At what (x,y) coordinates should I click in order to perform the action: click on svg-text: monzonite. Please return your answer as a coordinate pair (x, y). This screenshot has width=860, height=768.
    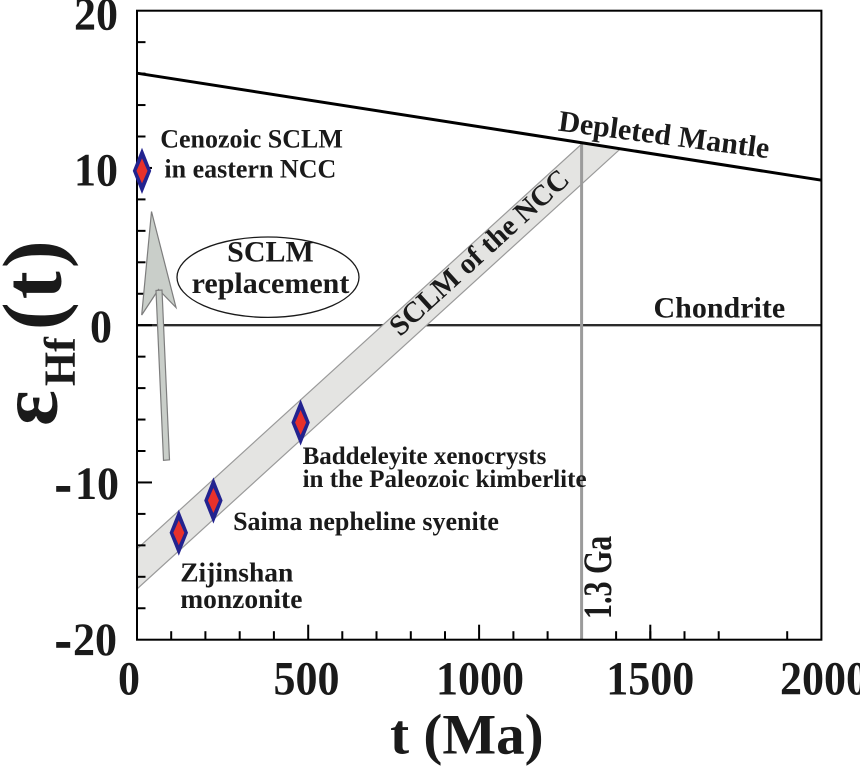
    Looking at the image, I should click on (241, 598).